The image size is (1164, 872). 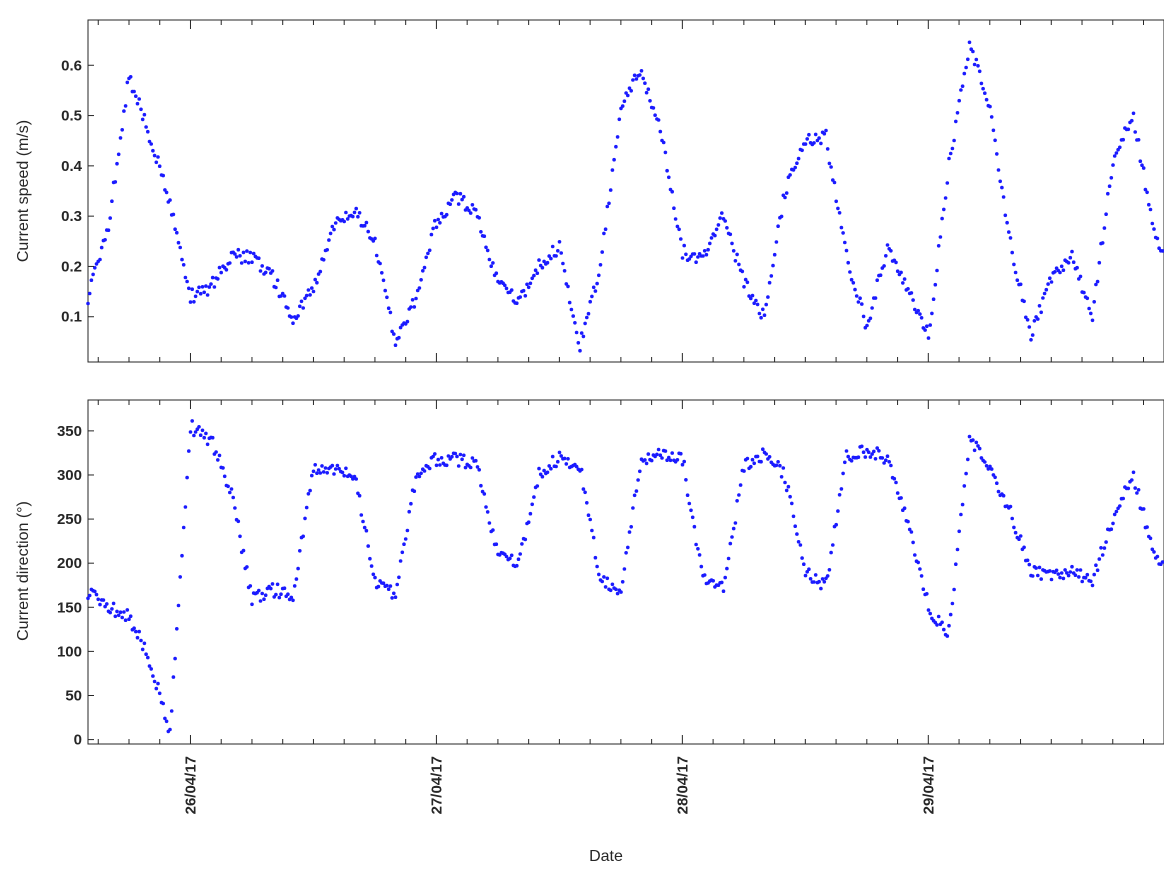 What do you see at coordinates (69, 431) in the screenshot?
I see `y-tick-label: 350` at bounding box center [69, 431].